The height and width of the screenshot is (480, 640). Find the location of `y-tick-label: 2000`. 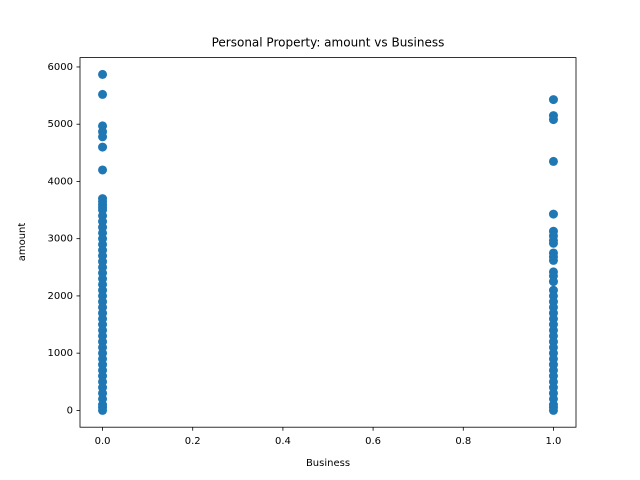

y-tick-label: 2000 is located at coordinates (60, 296).